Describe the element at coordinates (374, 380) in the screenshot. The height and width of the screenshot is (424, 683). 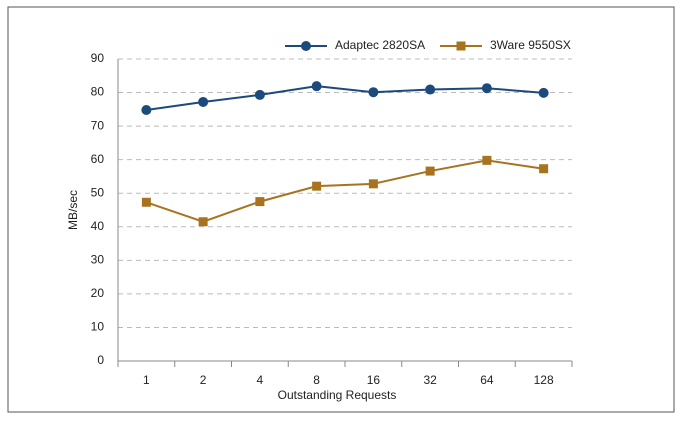
I see `x-tick-label: 16` at that location.